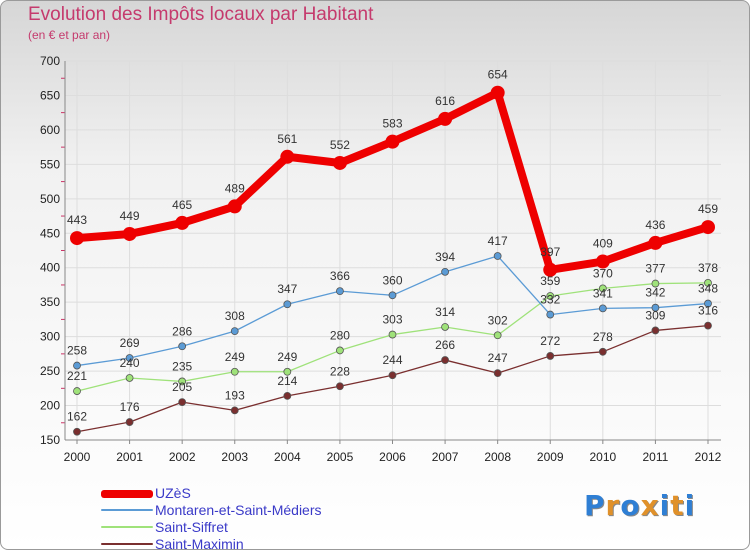 This screenshot has width=750, height=550. What do you see at coordinates (340, 457) in the screenshot?
I see `x-tick-label-2005: 2005` at bounding box center [340, 457].